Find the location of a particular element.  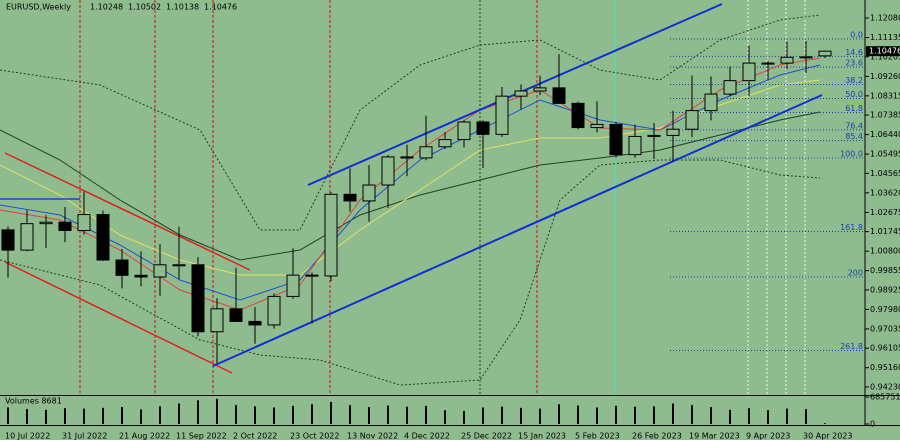

fib-label: 161.8 is located at coordinates (851, 227).